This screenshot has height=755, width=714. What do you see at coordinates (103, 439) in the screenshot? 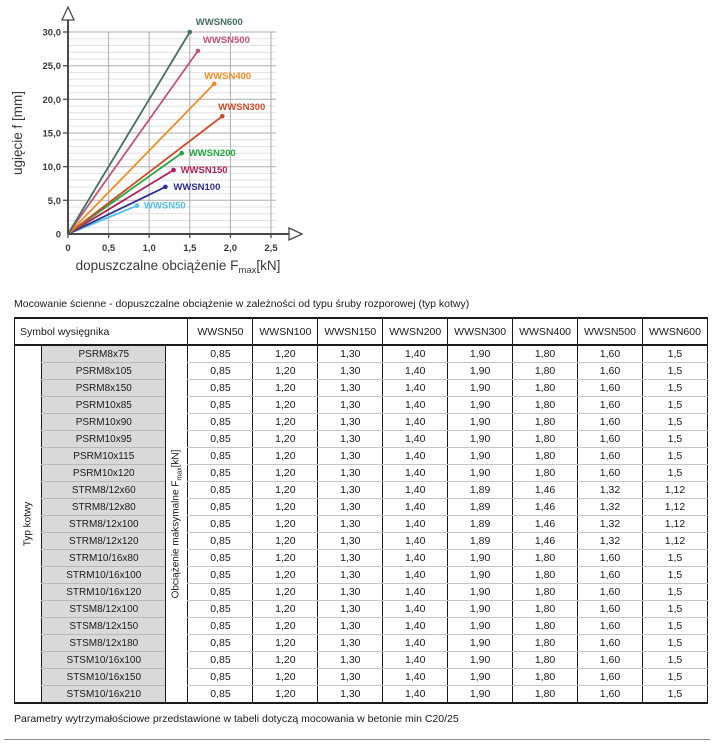
I see `anchor-type-label: PSRM10x95` at bounding box center [103, 439].